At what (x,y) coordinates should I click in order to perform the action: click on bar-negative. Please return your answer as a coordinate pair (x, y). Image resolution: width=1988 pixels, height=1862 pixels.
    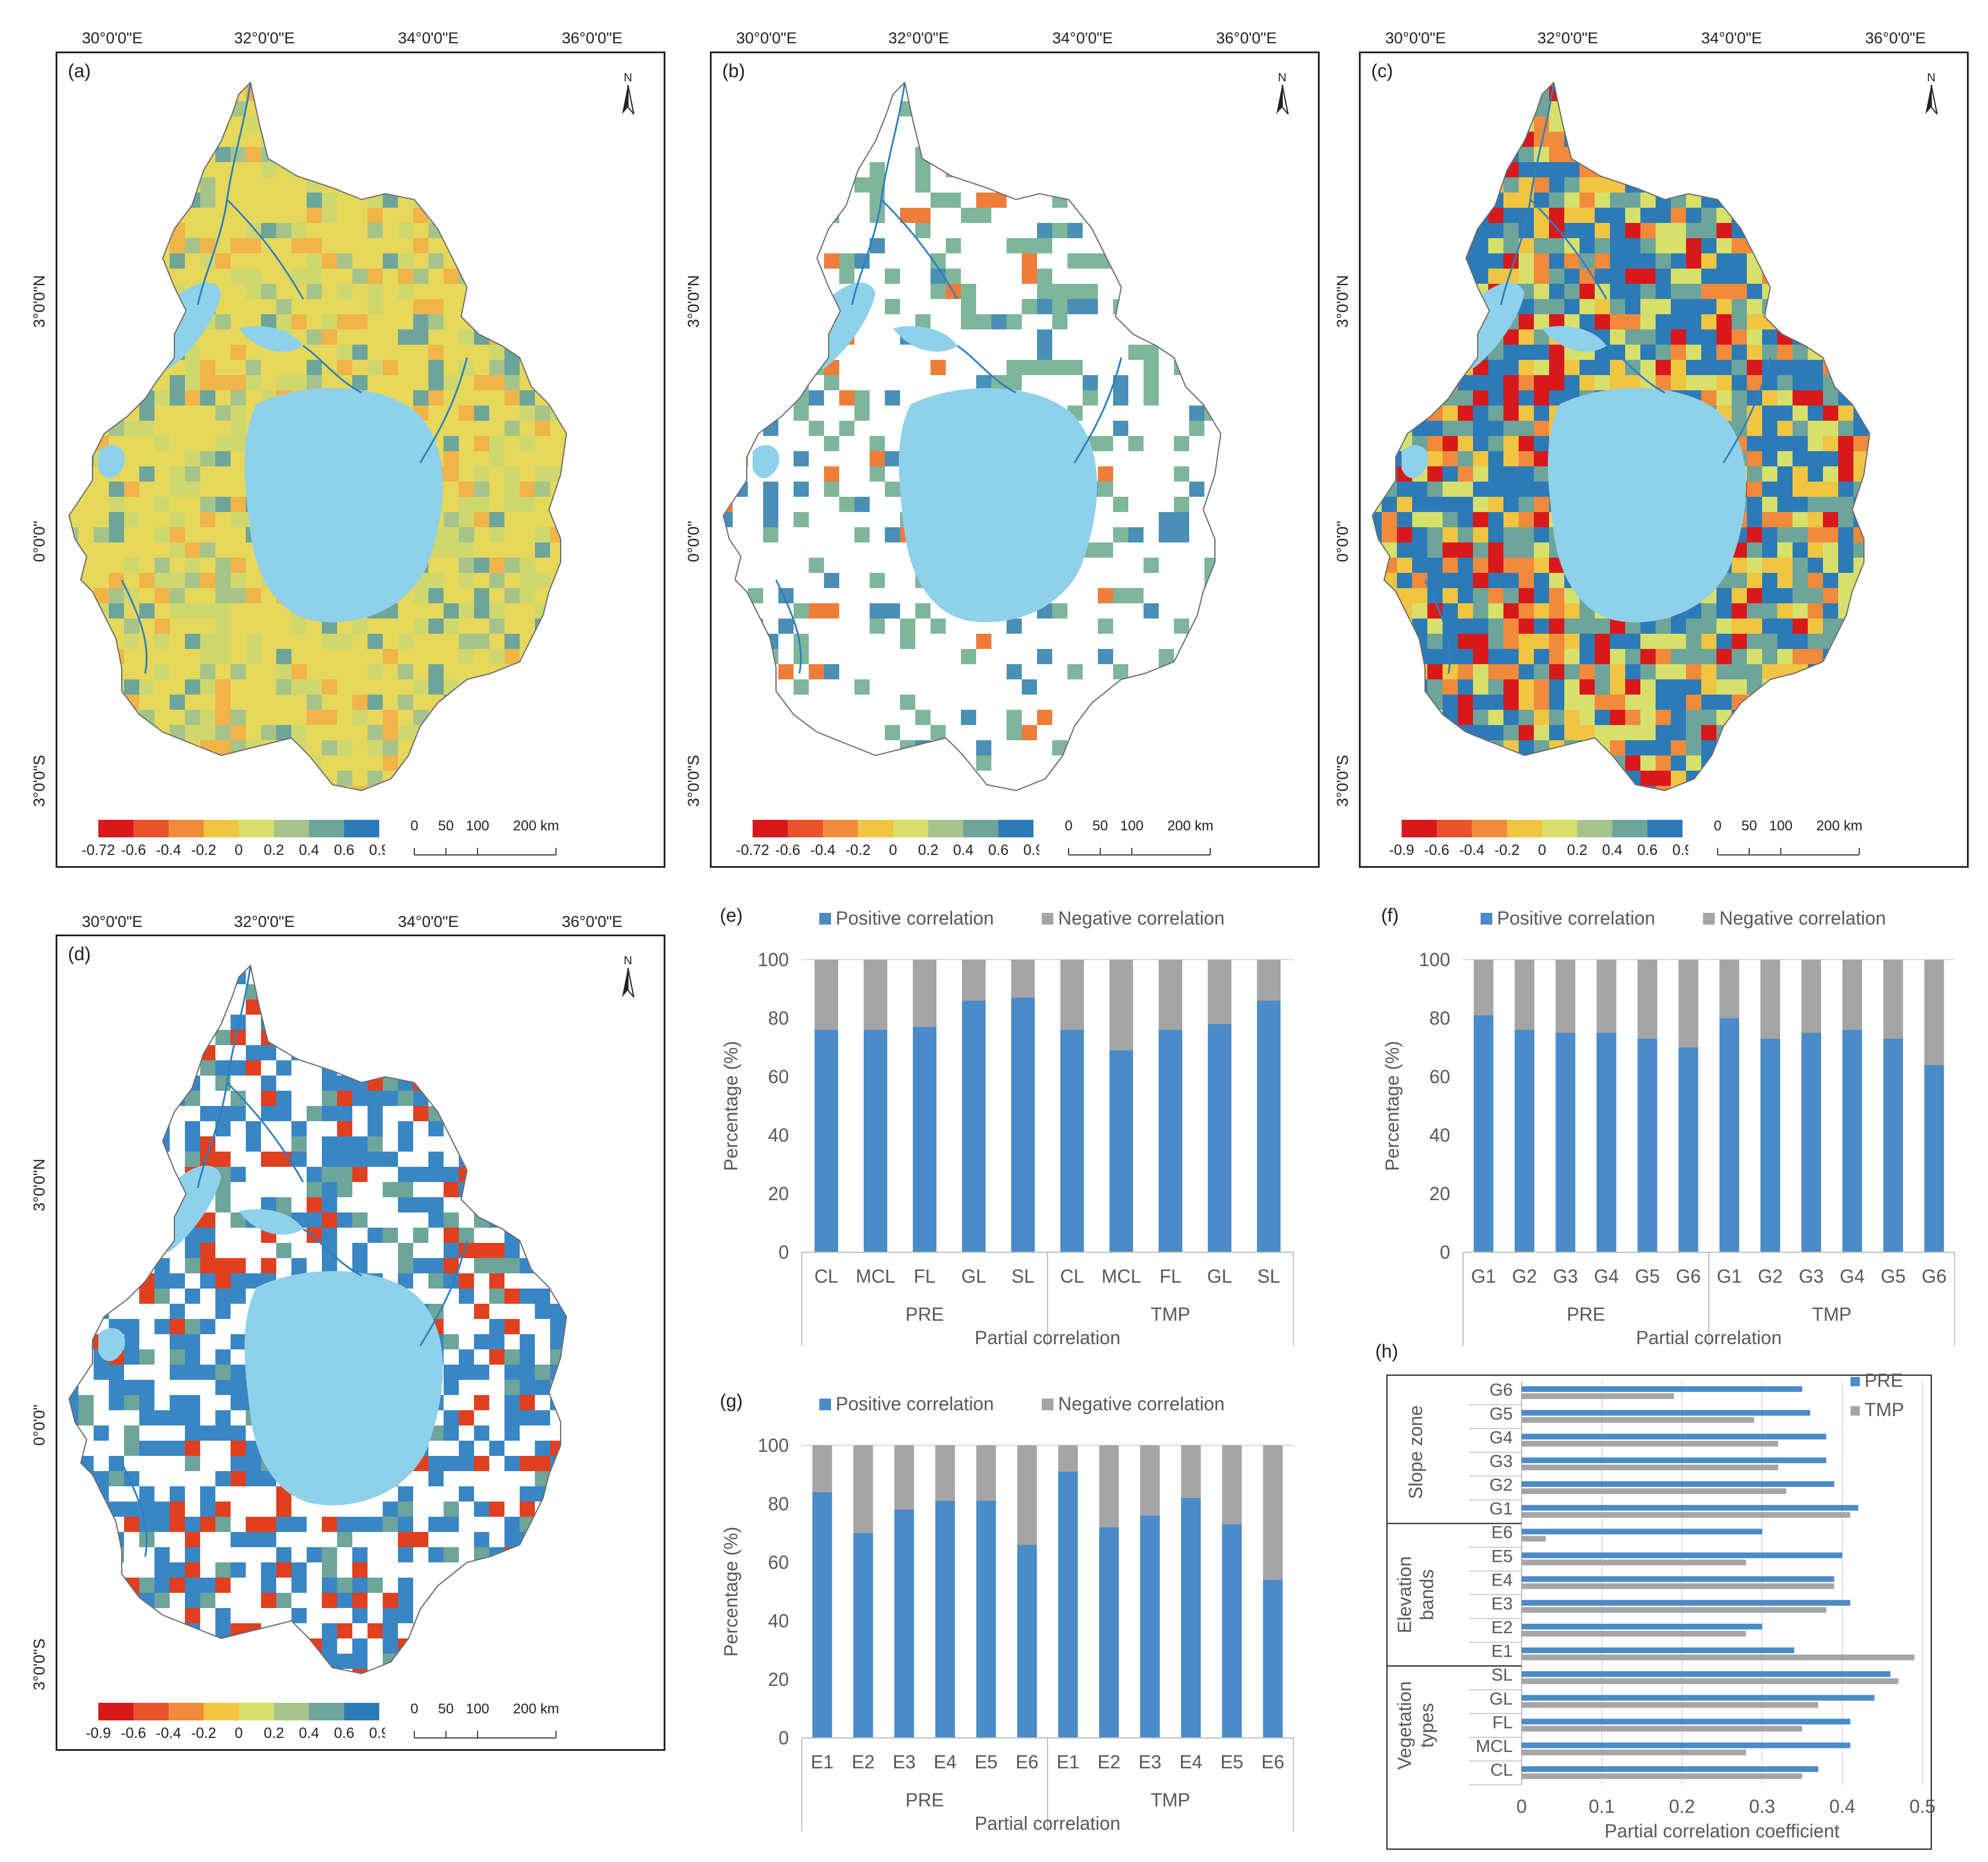
    Looking at the image, I should click on (924, 993).